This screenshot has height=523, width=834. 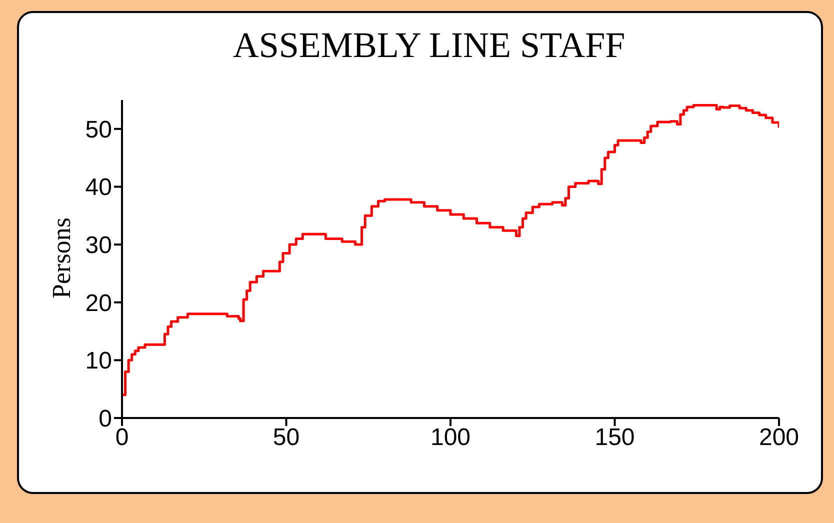 What do you see at coordinates (450, 438) in the screenshot?
I see `x-tick-label: 100` at bounding box center [450, 438].